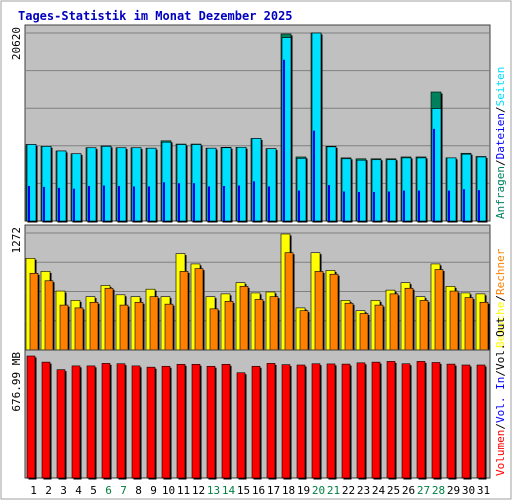 Image resolution: width=512 pixels, height=500 pixels. What do you see at coordinates (168, 490) in the screenshot?
I see `x-tick-label: 10` at bounding box center [168, 490].